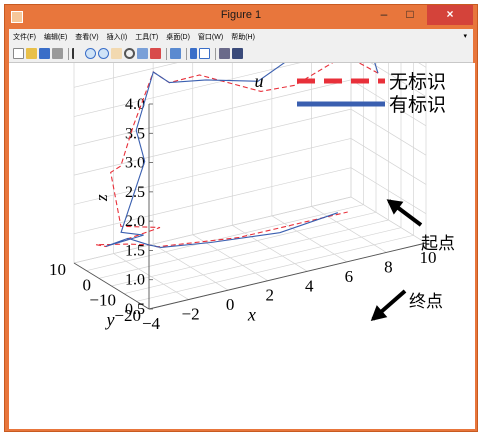  Describe the element at coordinates (101, 198) in the screenshot. I see `z-axis-label: z` at that location.